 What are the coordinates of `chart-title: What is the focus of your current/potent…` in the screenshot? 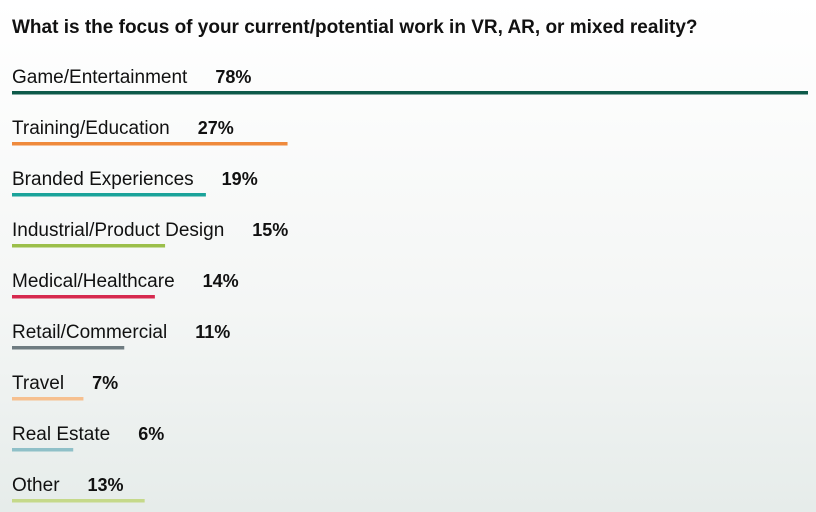 It's located at (355, 27).